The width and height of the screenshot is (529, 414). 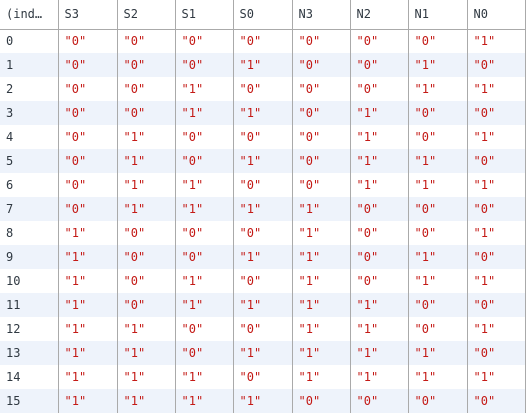 What do you see at coordinates (29, 281) in the screenshot?
I see `row-index-cell: 10` at bounding box center [29, 281].